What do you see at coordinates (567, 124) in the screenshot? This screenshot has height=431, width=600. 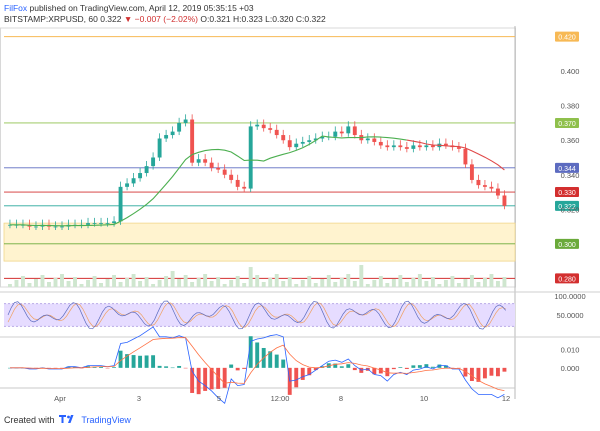 I see `level-badge-label: 0.370` at bounding box center [567, 124].